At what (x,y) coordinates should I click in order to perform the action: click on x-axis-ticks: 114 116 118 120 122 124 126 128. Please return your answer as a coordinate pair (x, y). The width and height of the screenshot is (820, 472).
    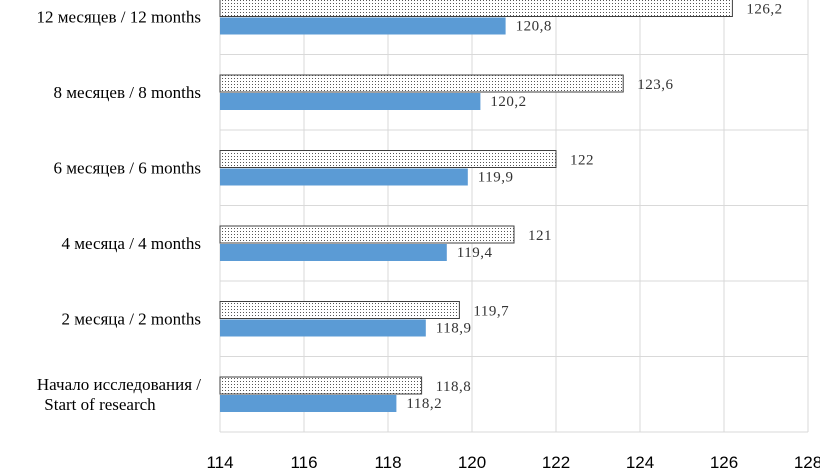
    Looking at the image, I should click on (513, 462).